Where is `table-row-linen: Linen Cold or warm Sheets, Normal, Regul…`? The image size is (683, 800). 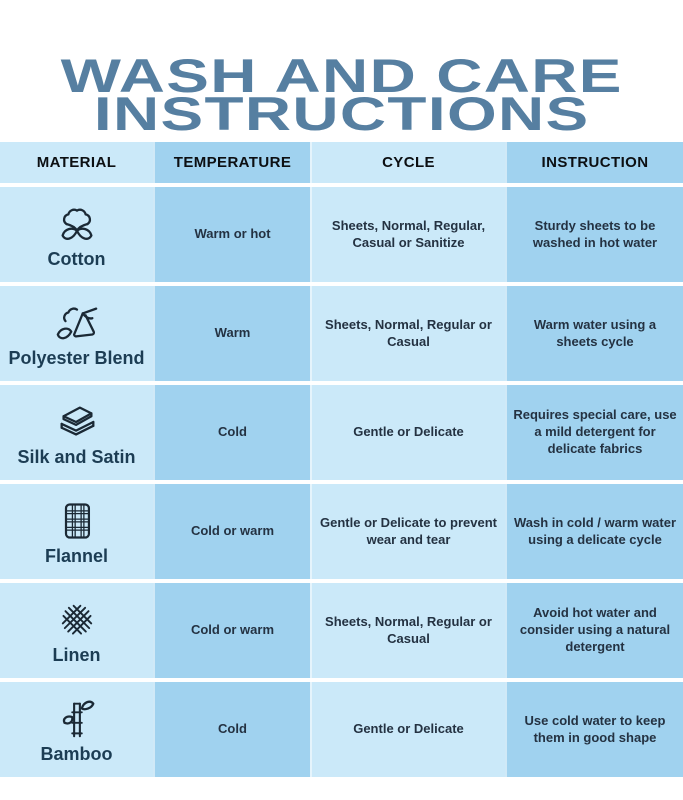
table-row-linen: Linen Cold or warm Sheets, Normal, Regul… is located at coordinates (341, 630).